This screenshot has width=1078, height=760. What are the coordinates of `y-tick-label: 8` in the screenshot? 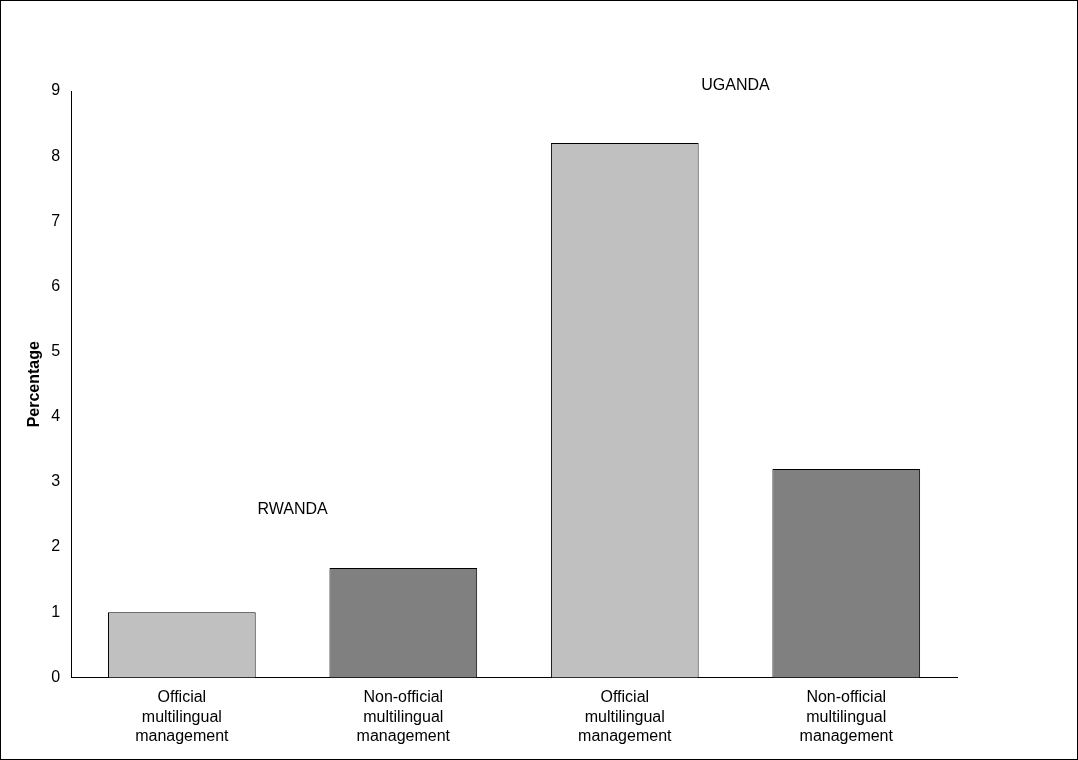 It's located at (56, 155).